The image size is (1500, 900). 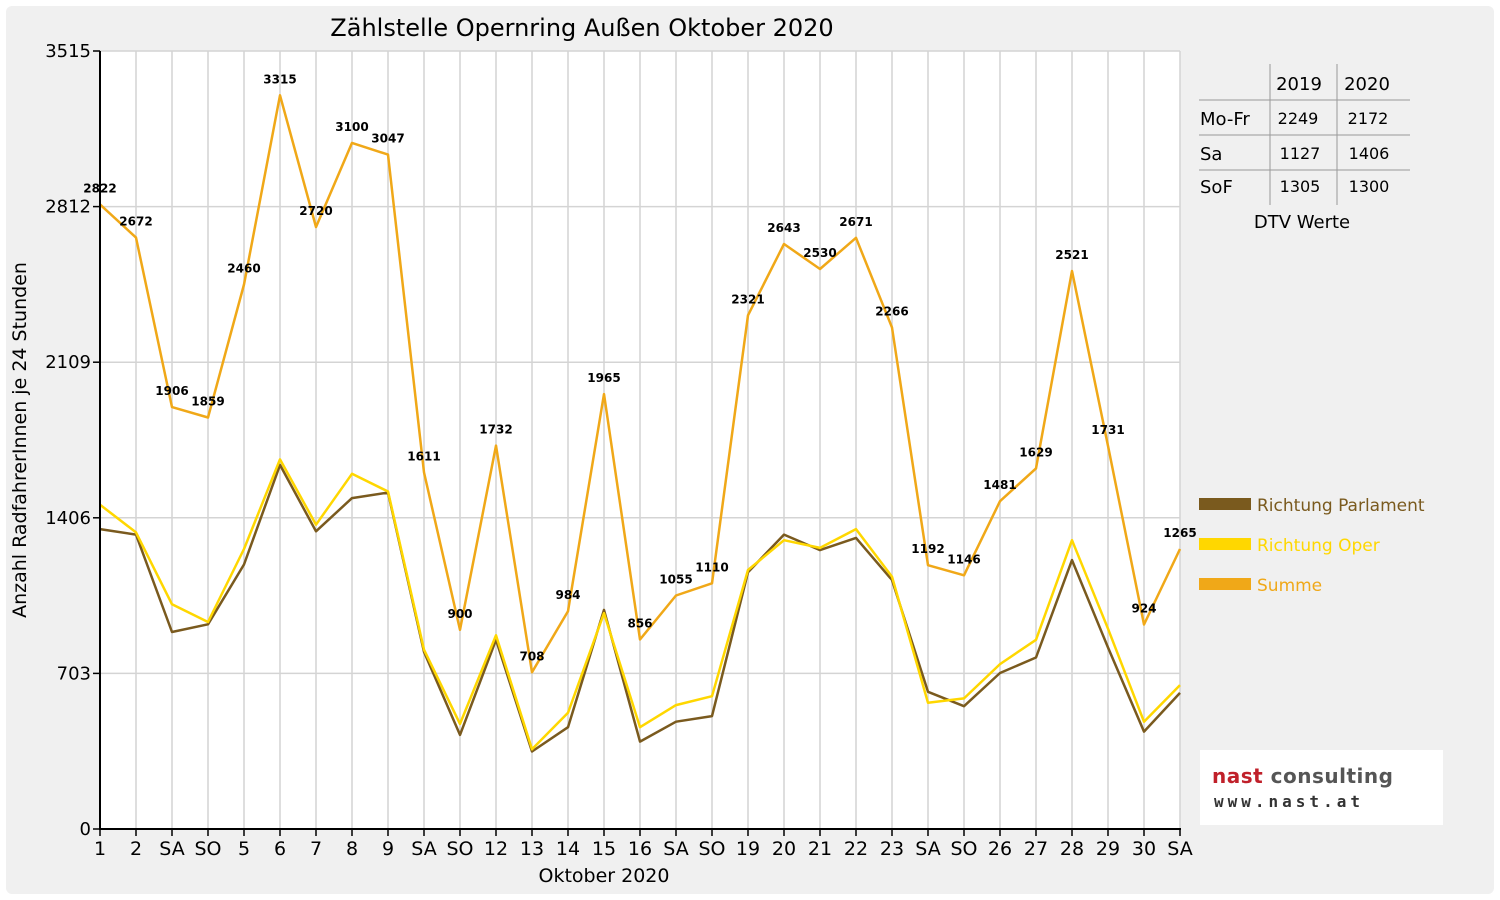 I want to click on table-cell: 1300, so click(x=1369, y=186).